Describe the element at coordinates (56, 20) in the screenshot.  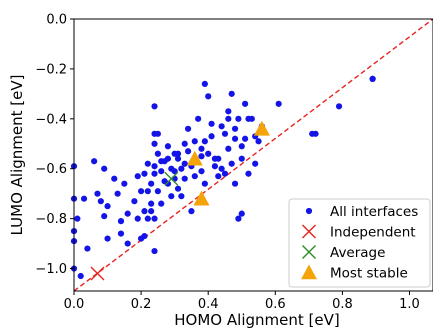
I see `y-tick-label: 0.0` at that location.